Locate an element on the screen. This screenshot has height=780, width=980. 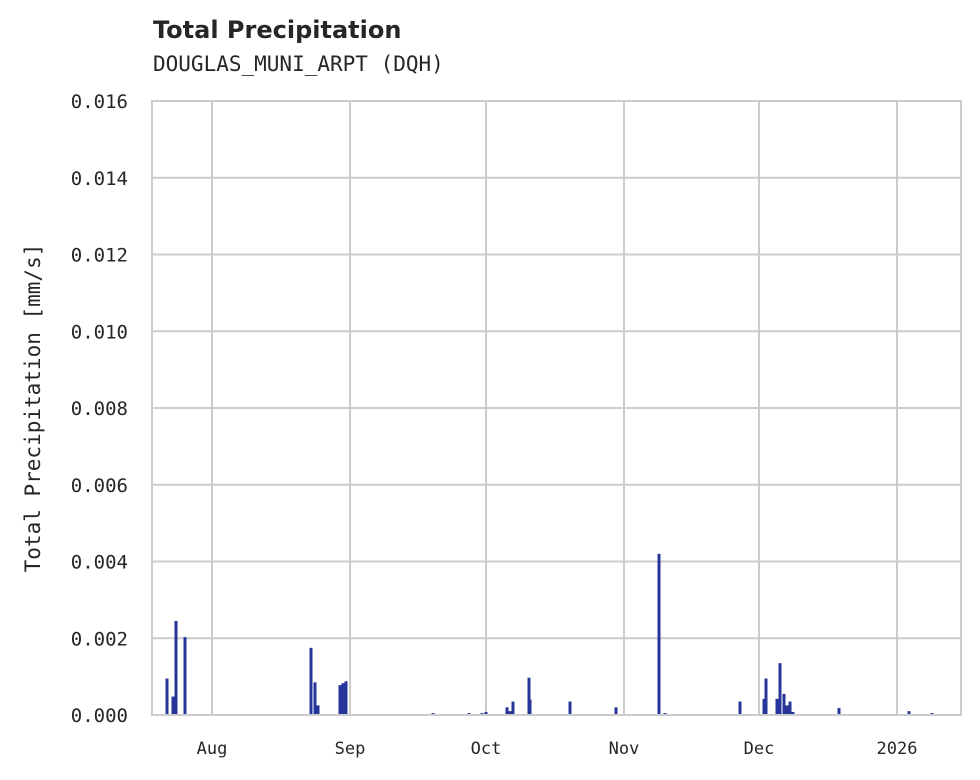
chart-subtitle: DOUGLAS_MUNI_ARPT (DQH) is located at coordinates (298, 64).